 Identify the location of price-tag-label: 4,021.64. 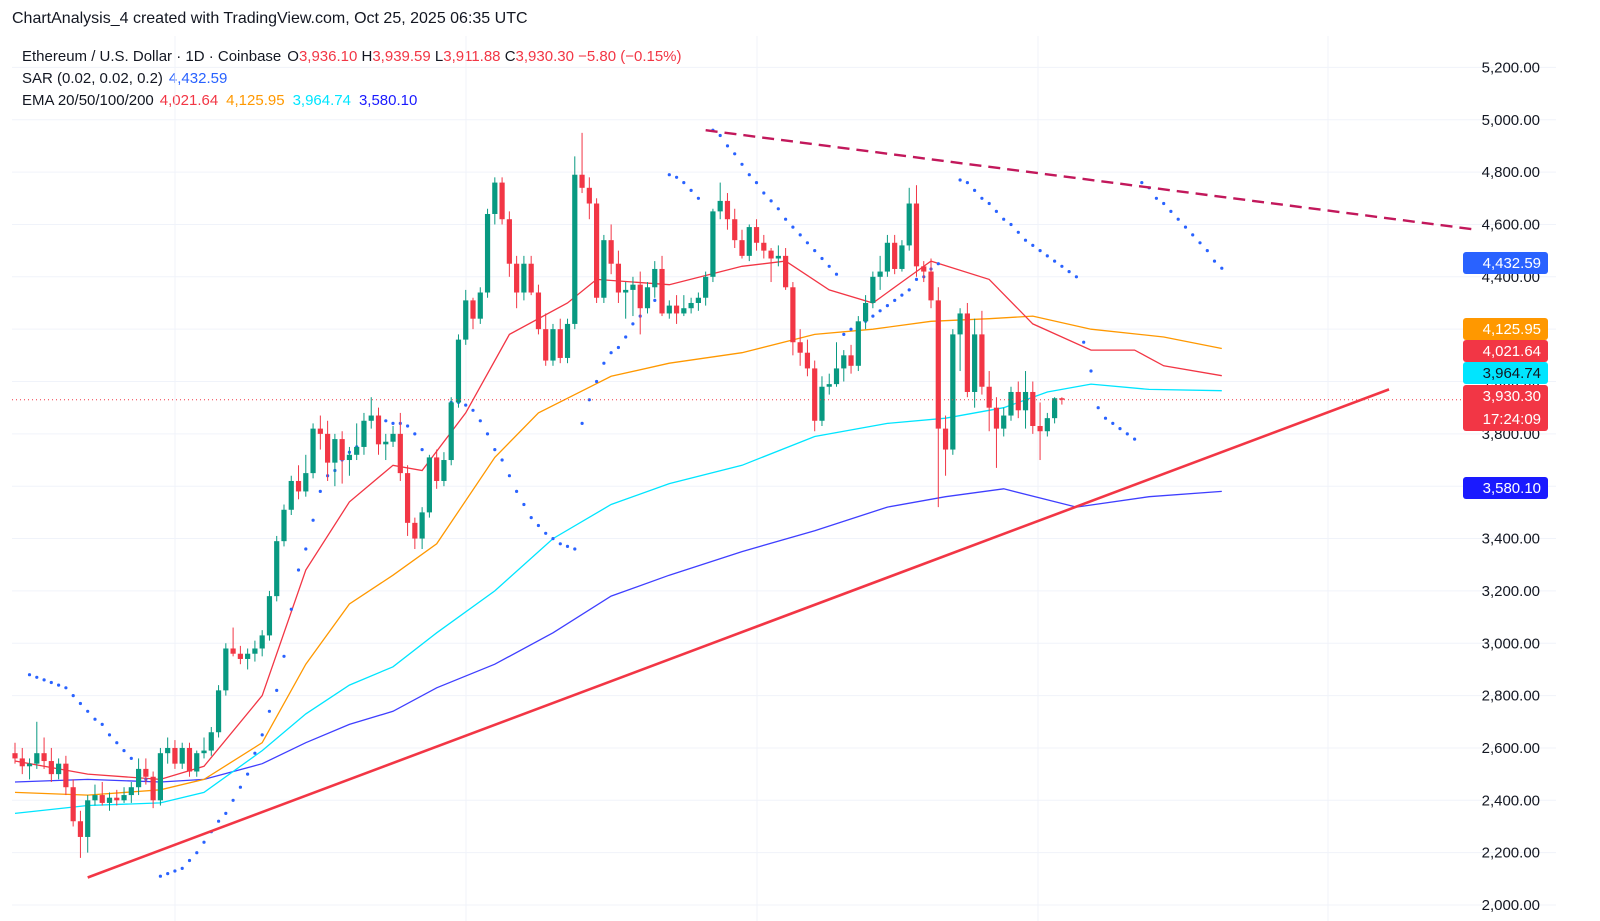
(1512, 351).